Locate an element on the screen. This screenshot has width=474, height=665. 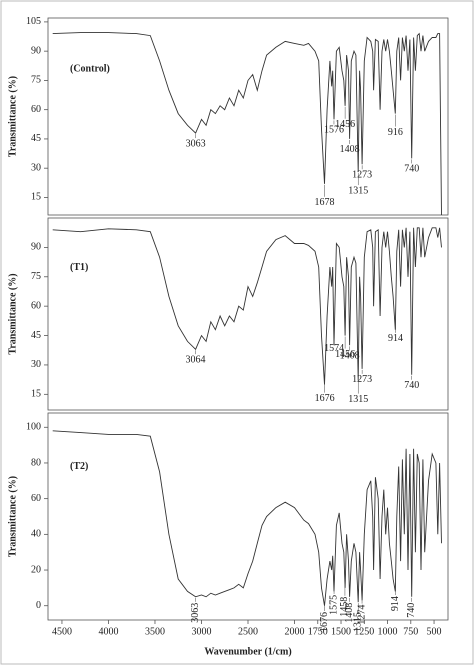
x-tick-label: 4500 is located at coordinates (62, 631).